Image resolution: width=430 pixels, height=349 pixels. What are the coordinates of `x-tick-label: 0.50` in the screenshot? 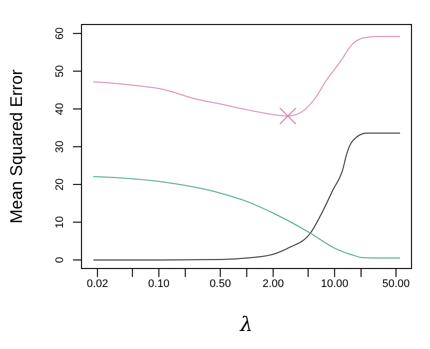 It's located at (220, 284).